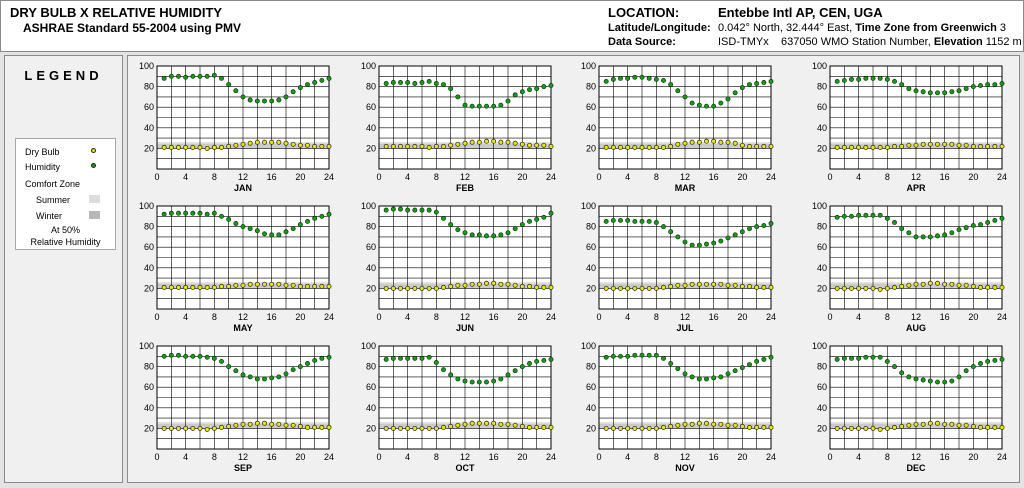  What do you see at coordinates (465, 188) in the screenshot?
I see `month-label: FEB` at bounding box center [465, 188].